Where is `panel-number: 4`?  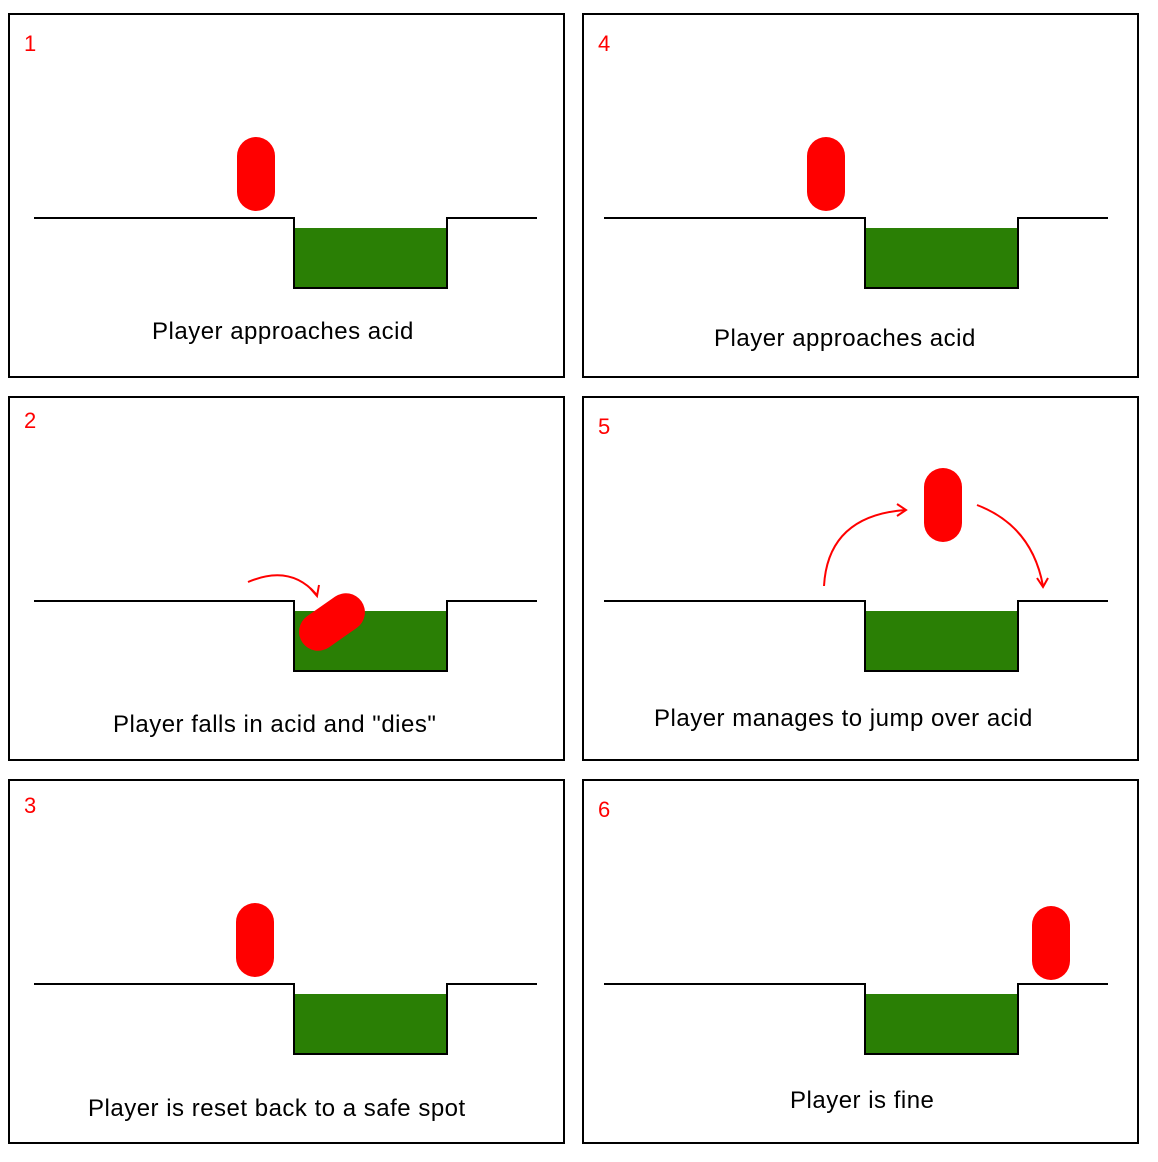 panel-number: 4 is located at coordinates (604, 43).